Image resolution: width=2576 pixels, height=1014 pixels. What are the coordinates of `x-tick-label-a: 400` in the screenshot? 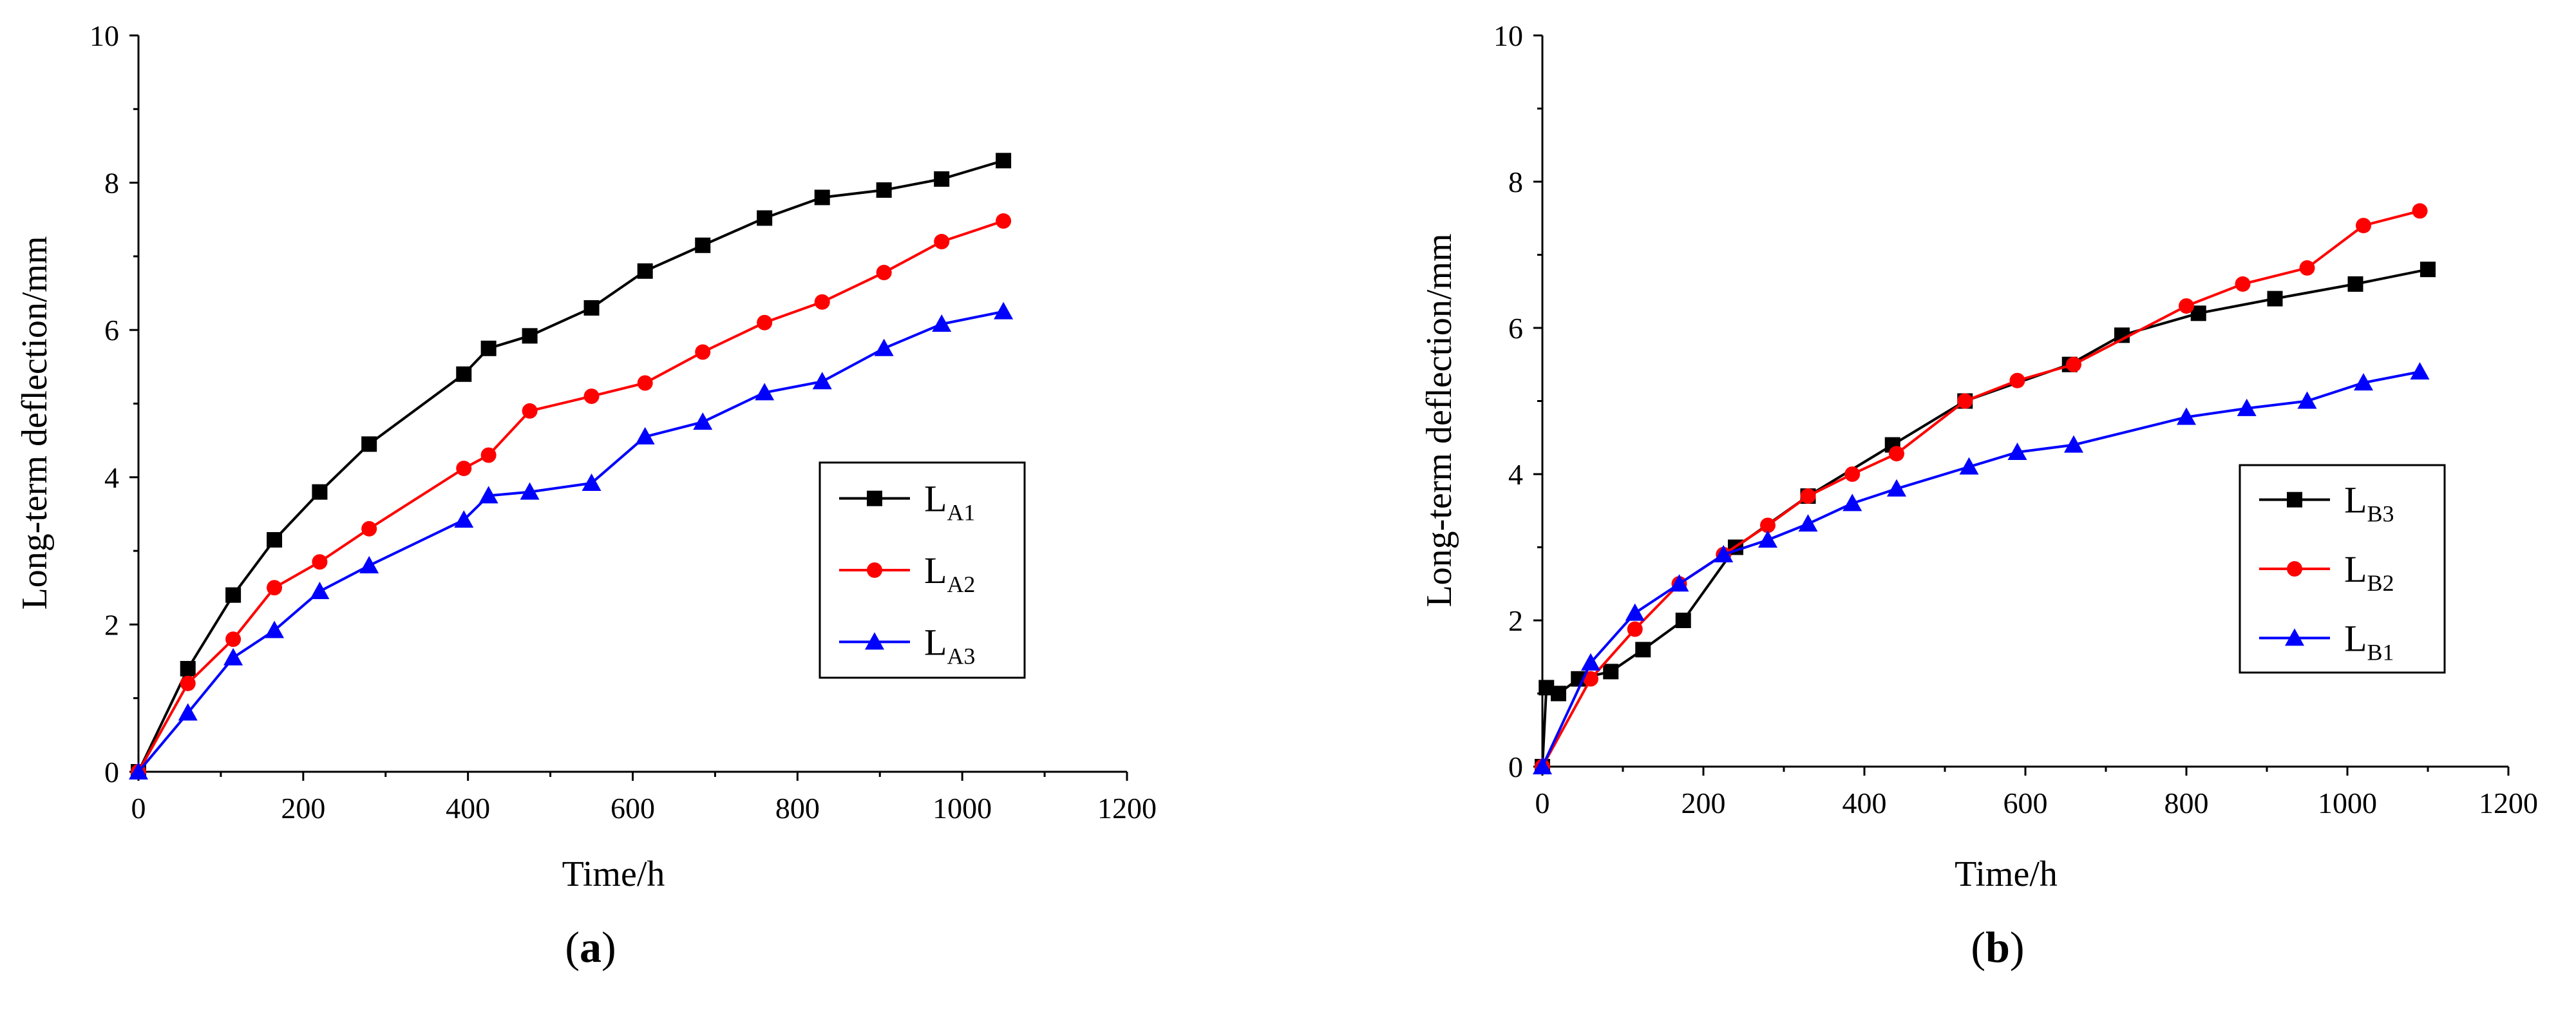 It's located at (468, 808).